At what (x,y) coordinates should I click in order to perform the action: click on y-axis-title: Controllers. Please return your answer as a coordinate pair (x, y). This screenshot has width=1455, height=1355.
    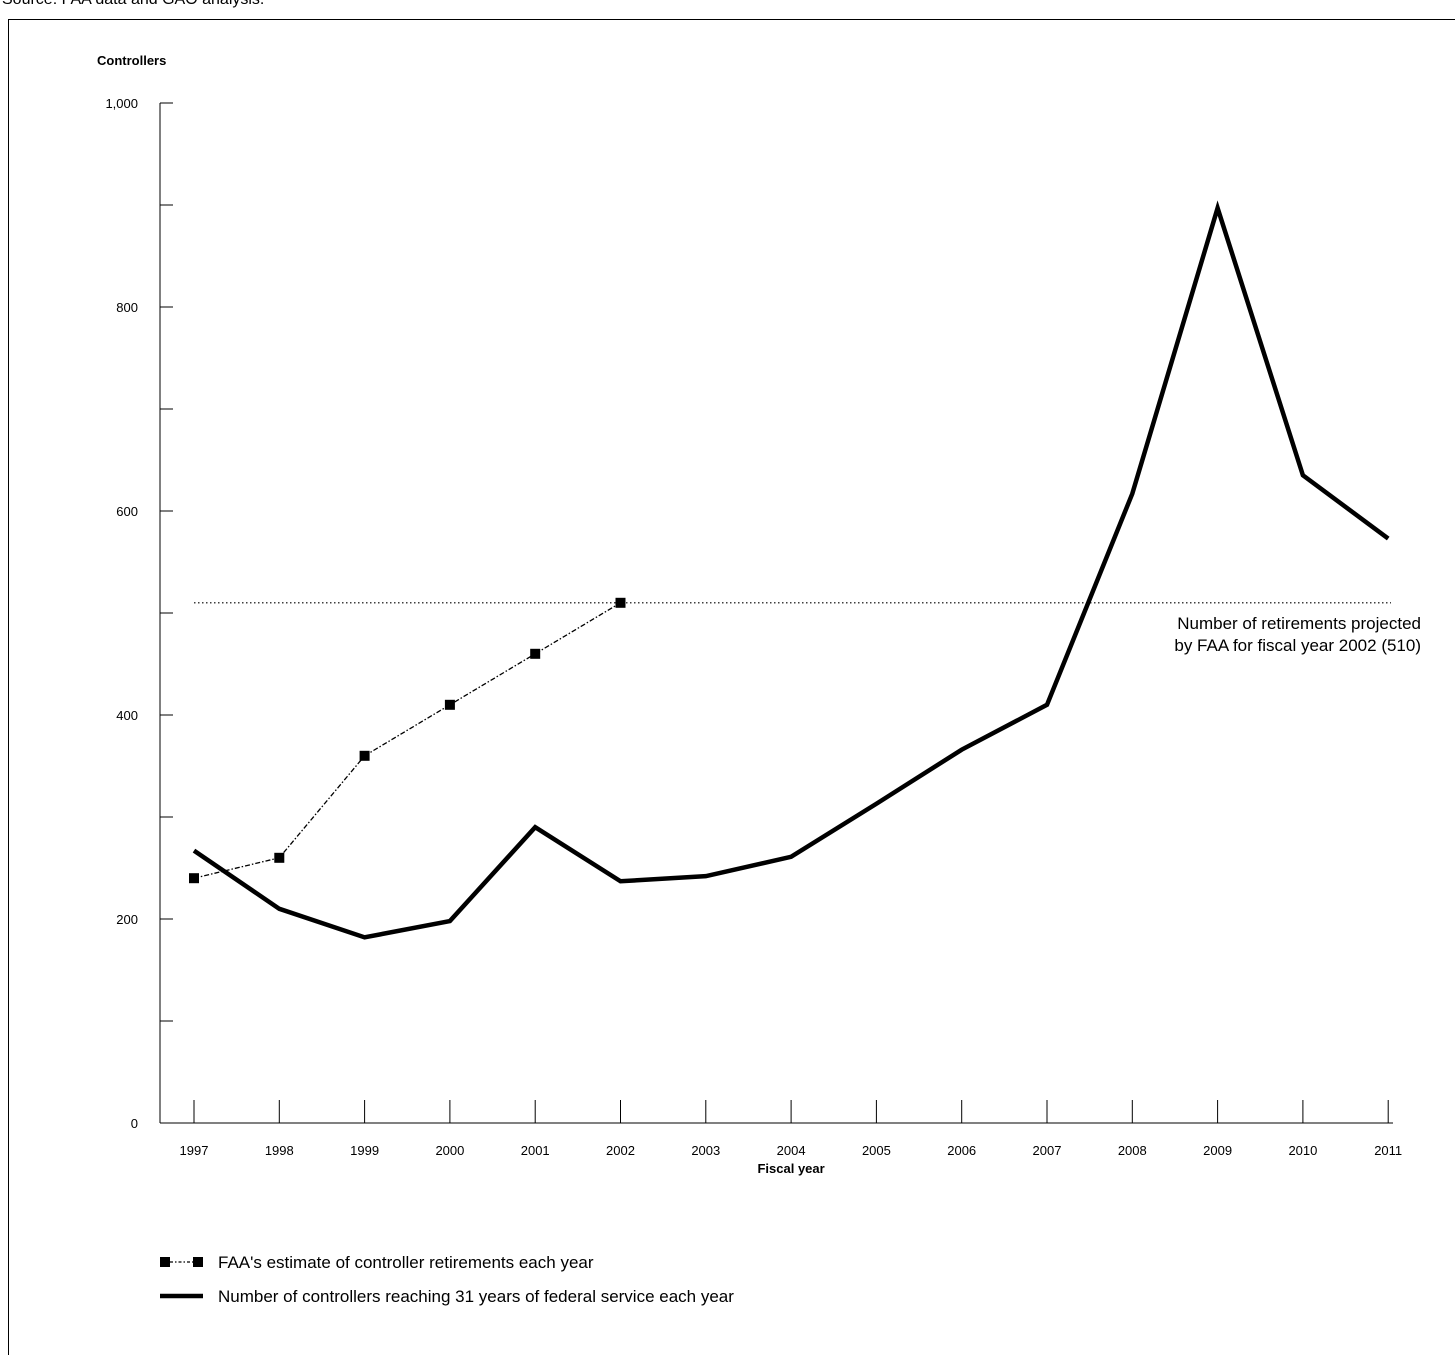
    Looking at the image, I should click on (131, 60).